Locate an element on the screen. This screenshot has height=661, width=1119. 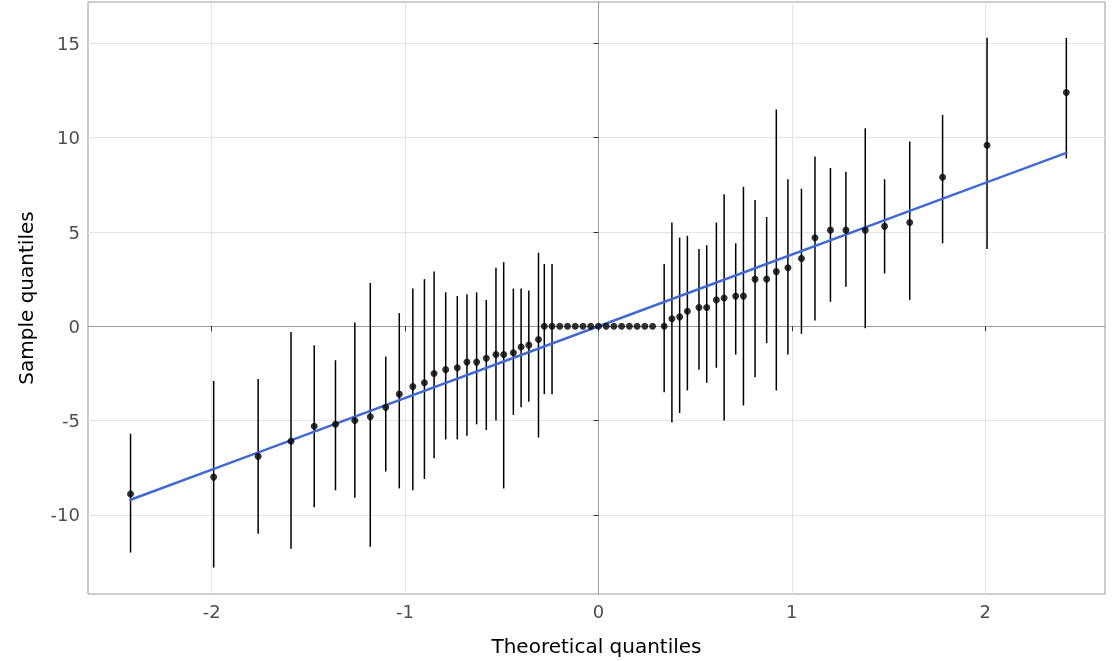
y-tick-label: 15 is located at coordinates (68, 43).